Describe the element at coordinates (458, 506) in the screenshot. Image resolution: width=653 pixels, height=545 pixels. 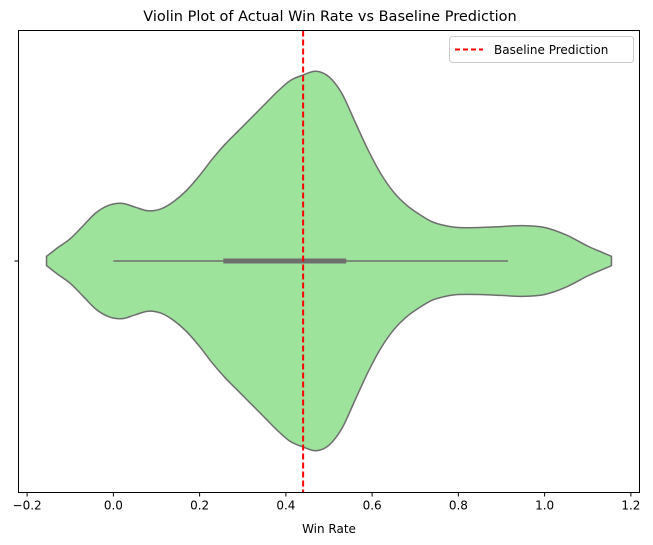
I see `x-tick-label: 0.8` at that location.